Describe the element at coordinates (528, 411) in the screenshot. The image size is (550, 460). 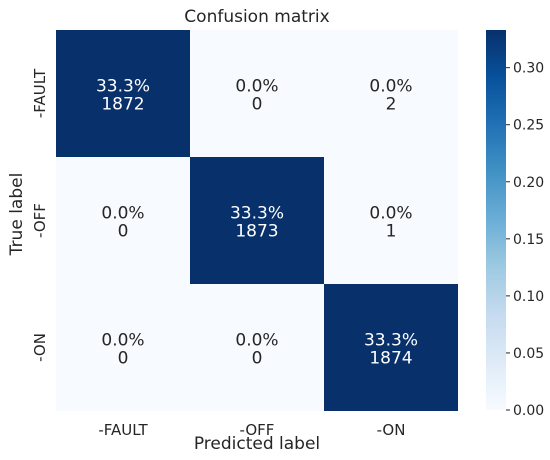
I see `colorbar-tick-label: 0.00` at that location.